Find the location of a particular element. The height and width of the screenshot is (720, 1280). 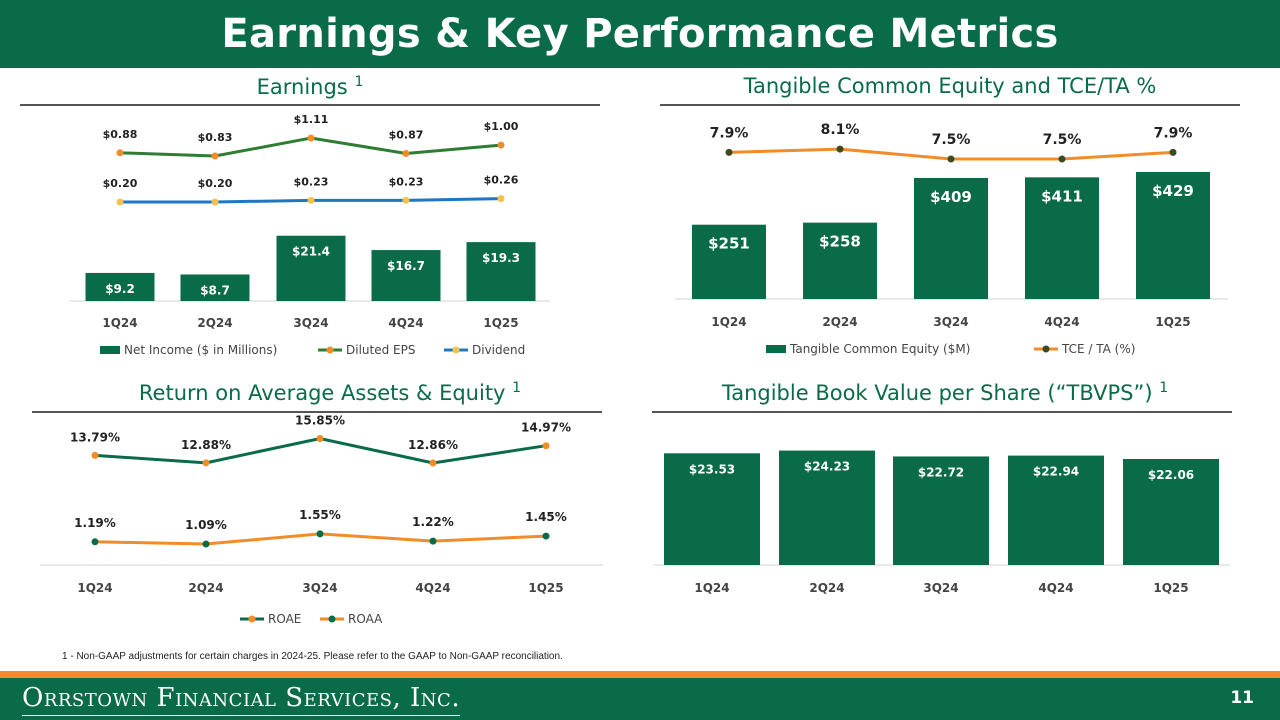

tce-title: Tangible Common Equity and TCE/TA % is located at coordinates (950, 86).